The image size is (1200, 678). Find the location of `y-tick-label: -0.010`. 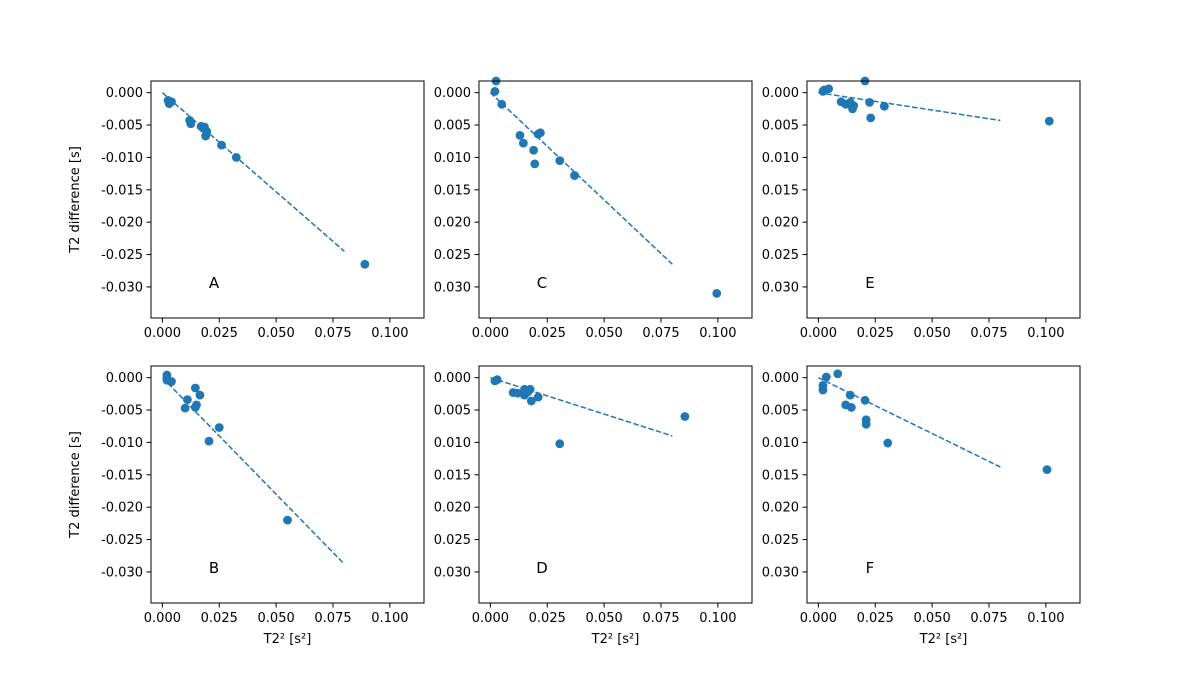

y-tick-label: -0.010 is located at coordinates (122, 158).